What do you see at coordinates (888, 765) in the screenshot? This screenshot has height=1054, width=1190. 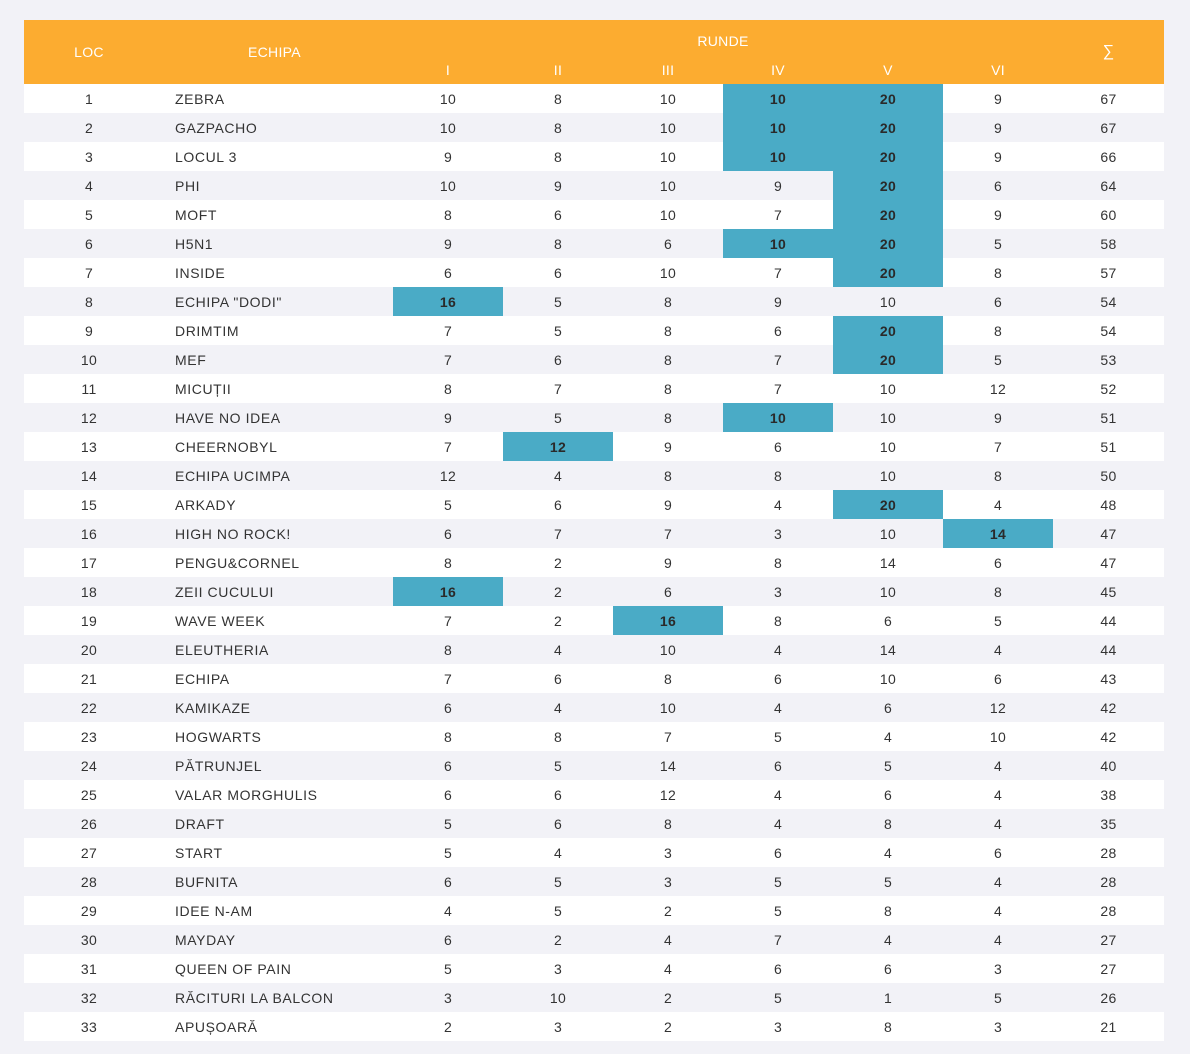 I see `round-5-score-cell: 5` at bounding box center [888, 765].